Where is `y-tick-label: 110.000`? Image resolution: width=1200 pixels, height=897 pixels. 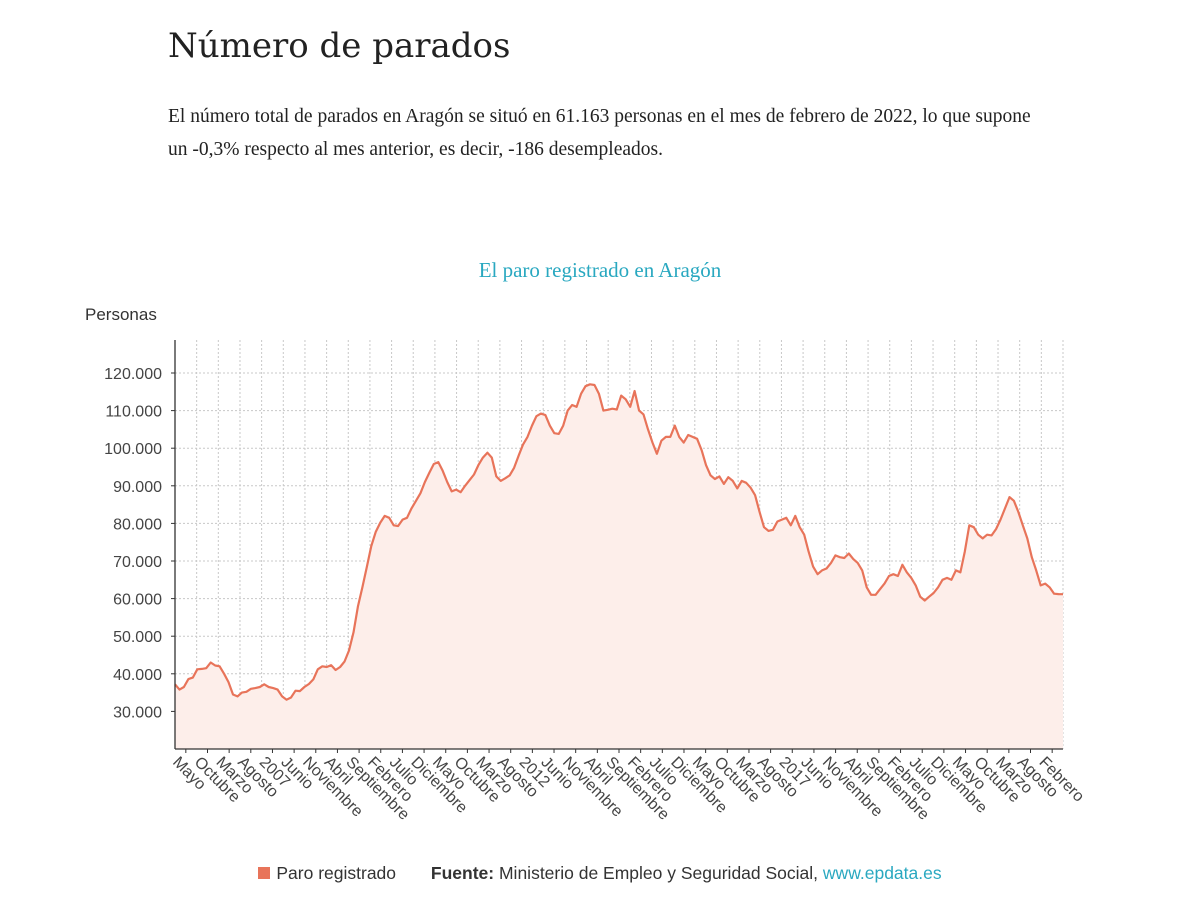
y-tick-label: 110.000 is located at coordinates (133, 412).